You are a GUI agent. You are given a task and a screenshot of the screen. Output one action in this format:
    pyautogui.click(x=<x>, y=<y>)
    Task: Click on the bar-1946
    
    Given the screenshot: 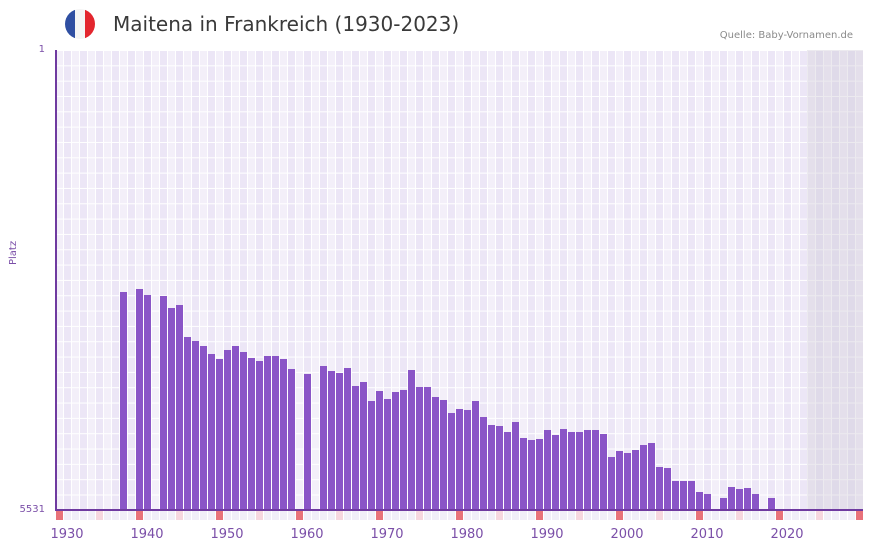 What is the action you would take?
    pyautogui.click(x=195, y=425)
    